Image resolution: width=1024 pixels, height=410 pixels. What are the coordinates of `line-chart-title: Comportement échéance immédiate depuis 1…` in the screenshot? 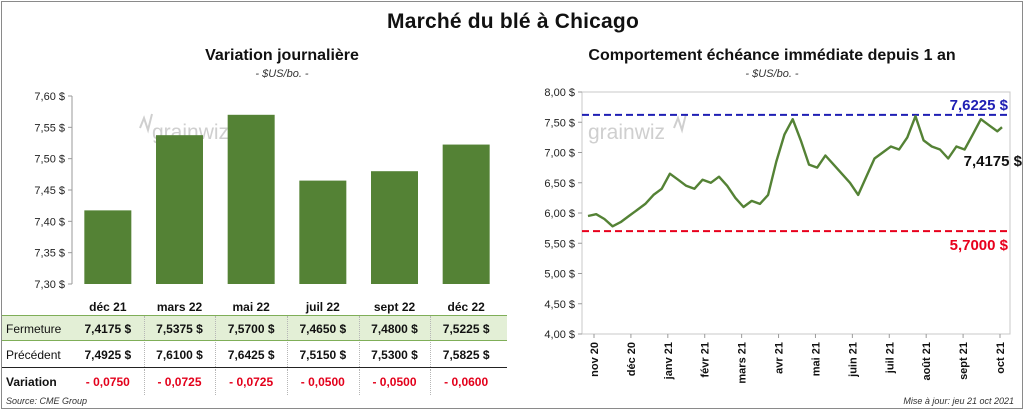 It's located at (772, 55).